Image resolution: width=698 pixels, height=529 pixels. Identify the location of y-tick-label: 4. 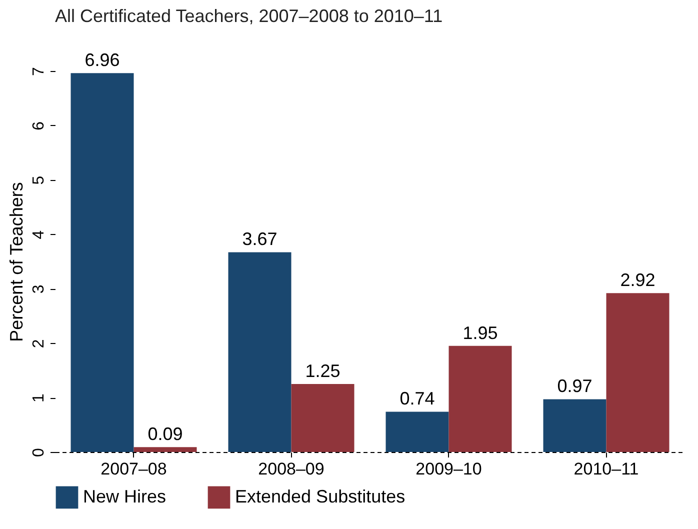
(39, 235).